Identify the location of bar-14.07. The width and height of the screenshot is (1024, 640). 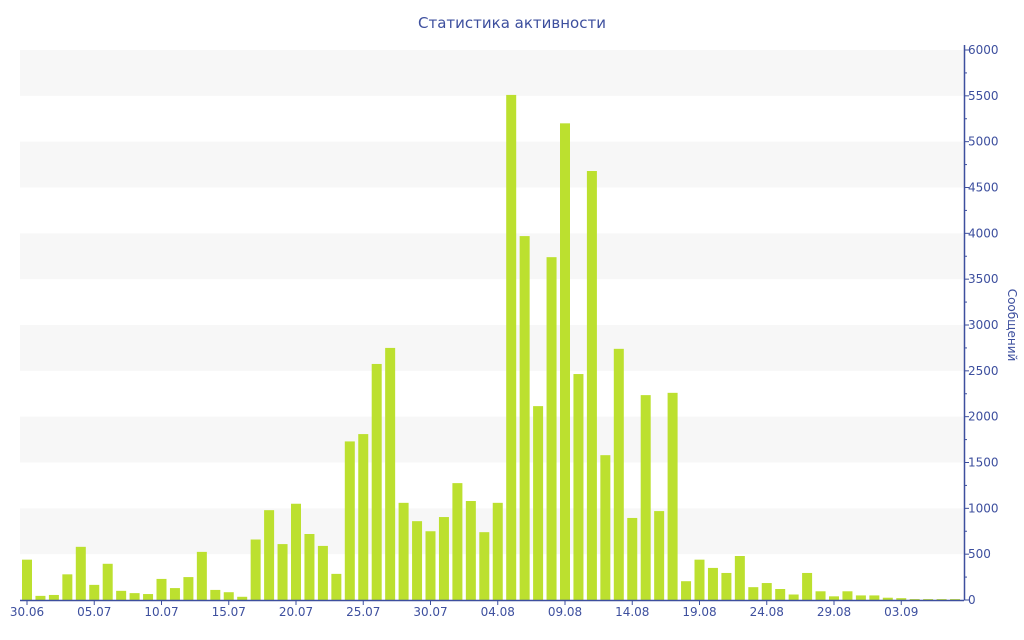
(215, 594).